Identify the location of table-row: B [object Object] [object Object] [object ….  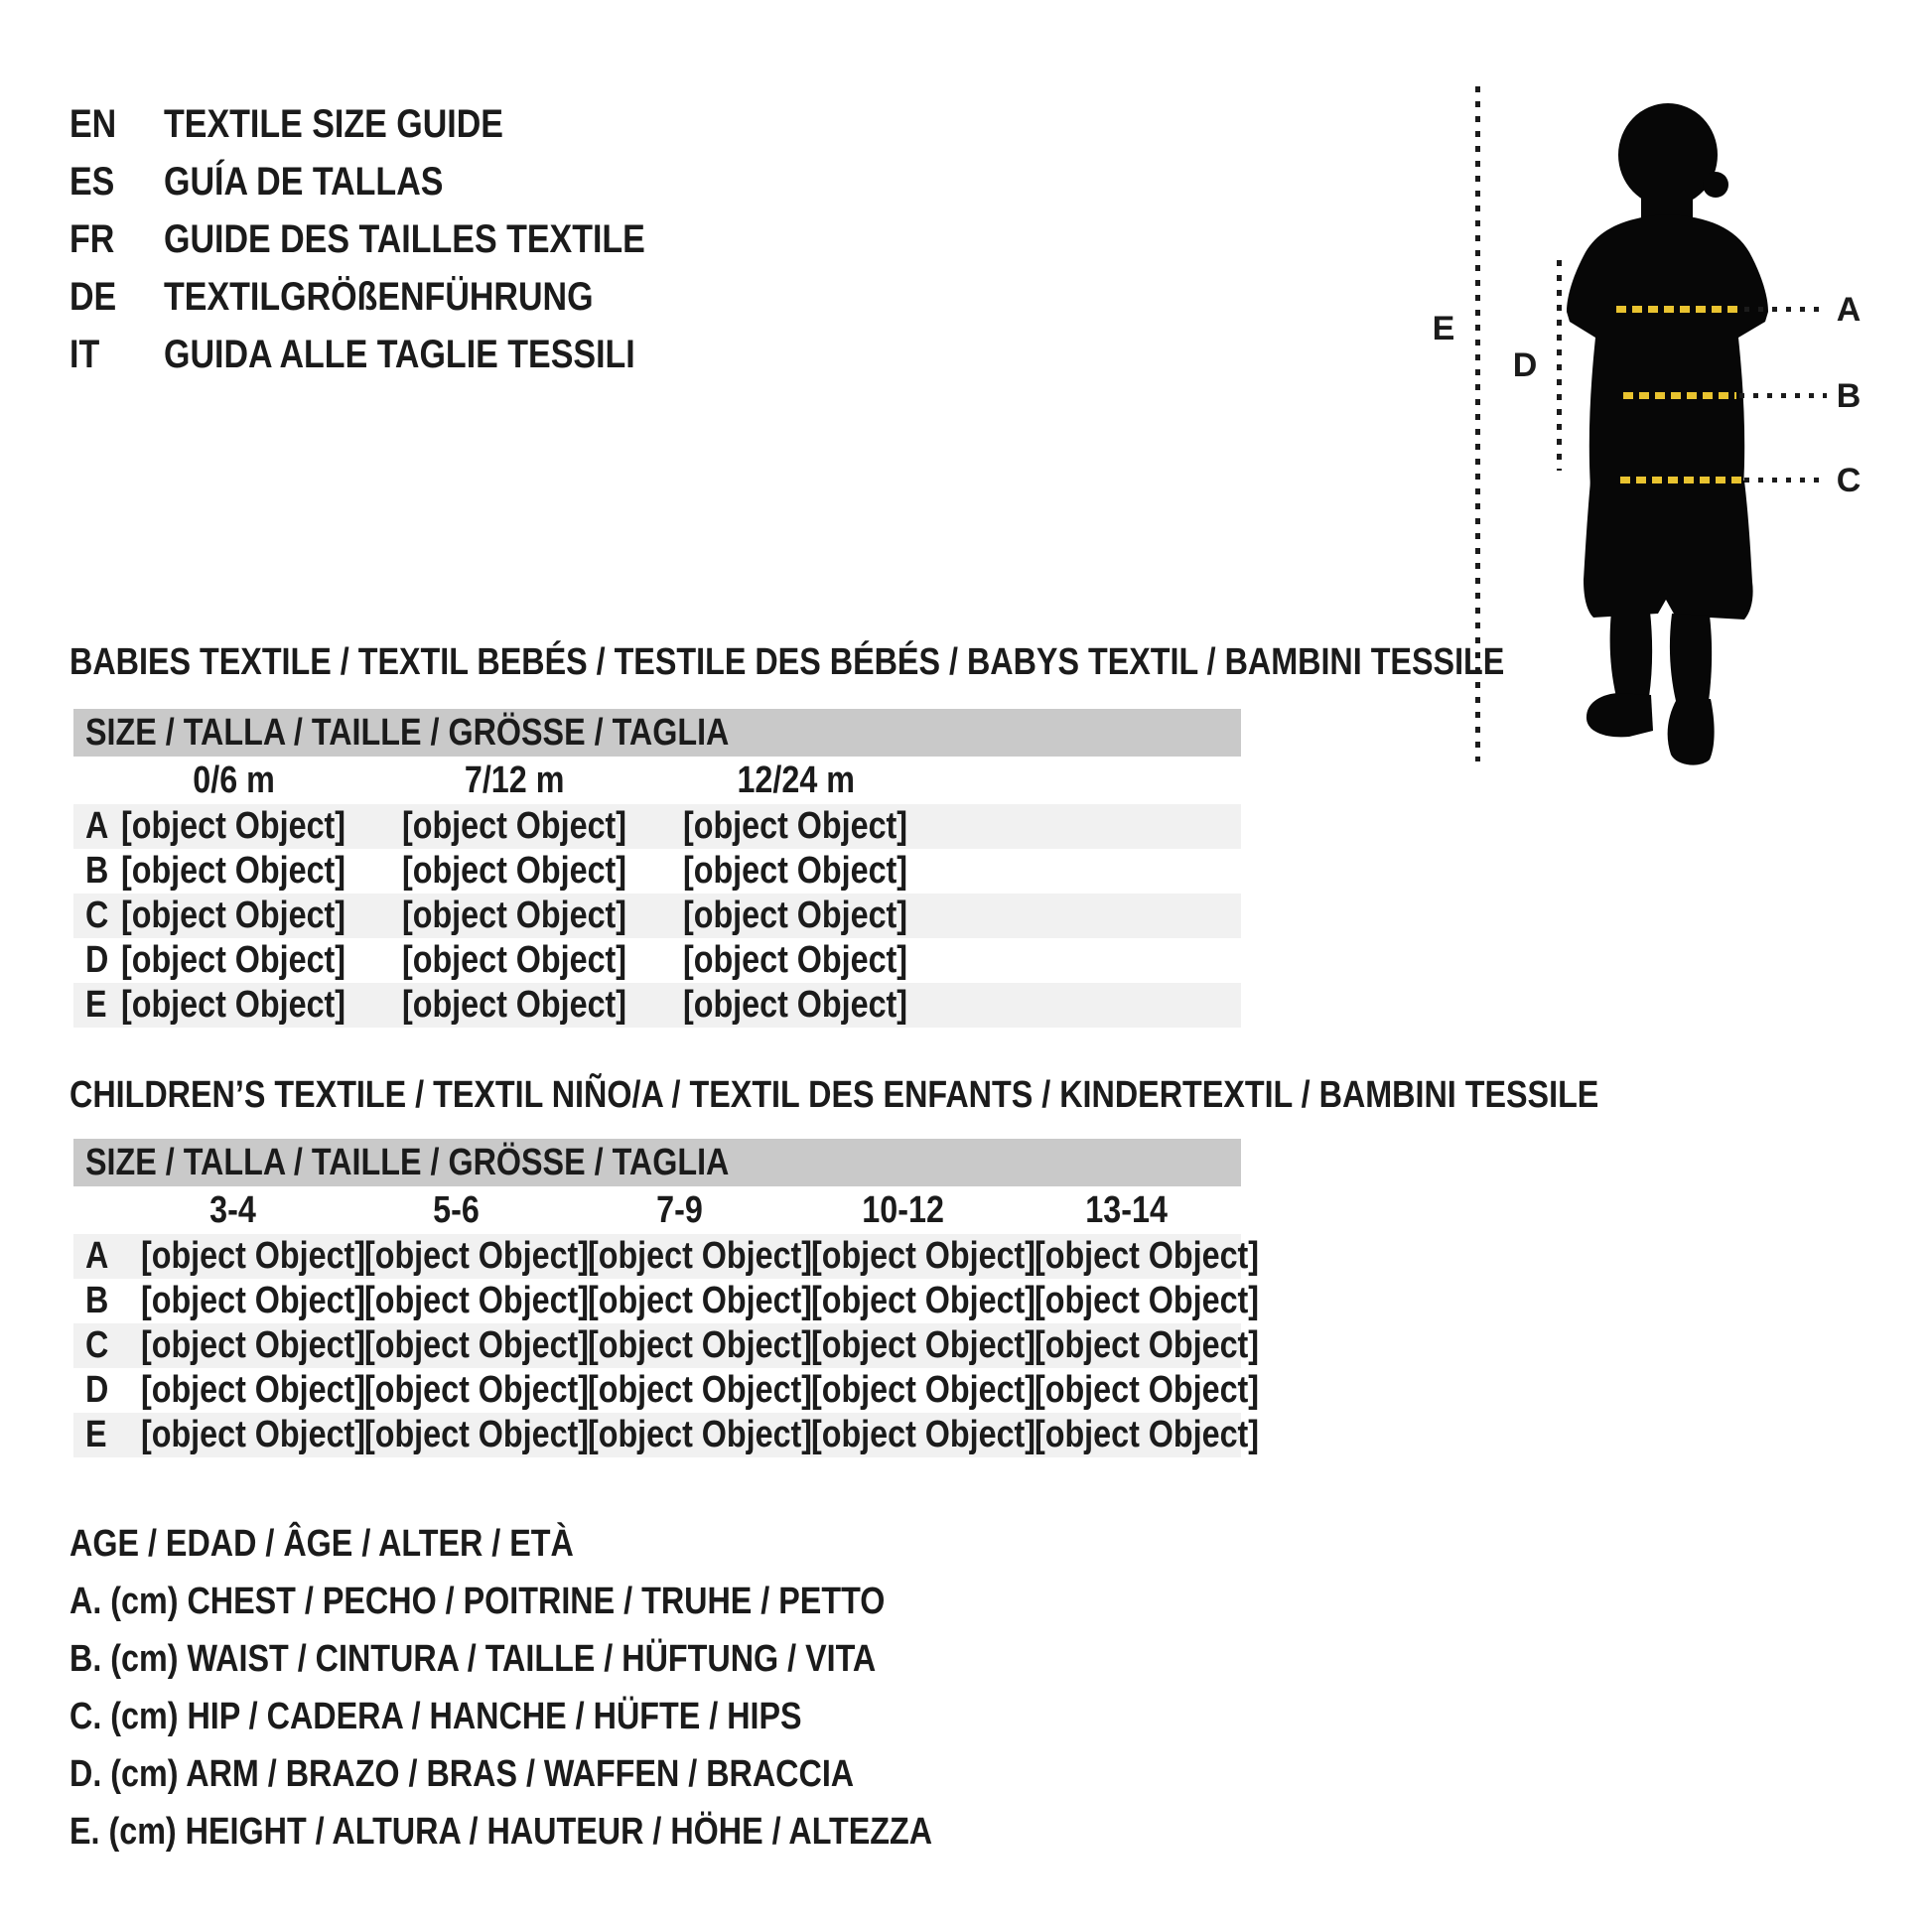
(666, 1301).